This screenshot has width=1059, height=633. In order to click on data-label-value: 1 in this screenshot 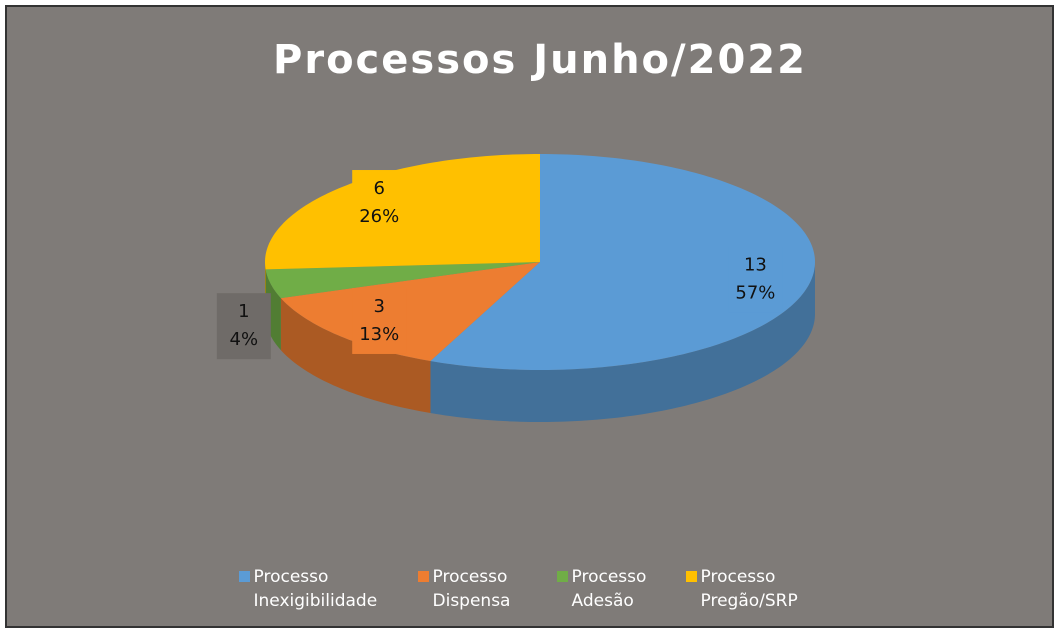, I will do `click(243, 311)`.